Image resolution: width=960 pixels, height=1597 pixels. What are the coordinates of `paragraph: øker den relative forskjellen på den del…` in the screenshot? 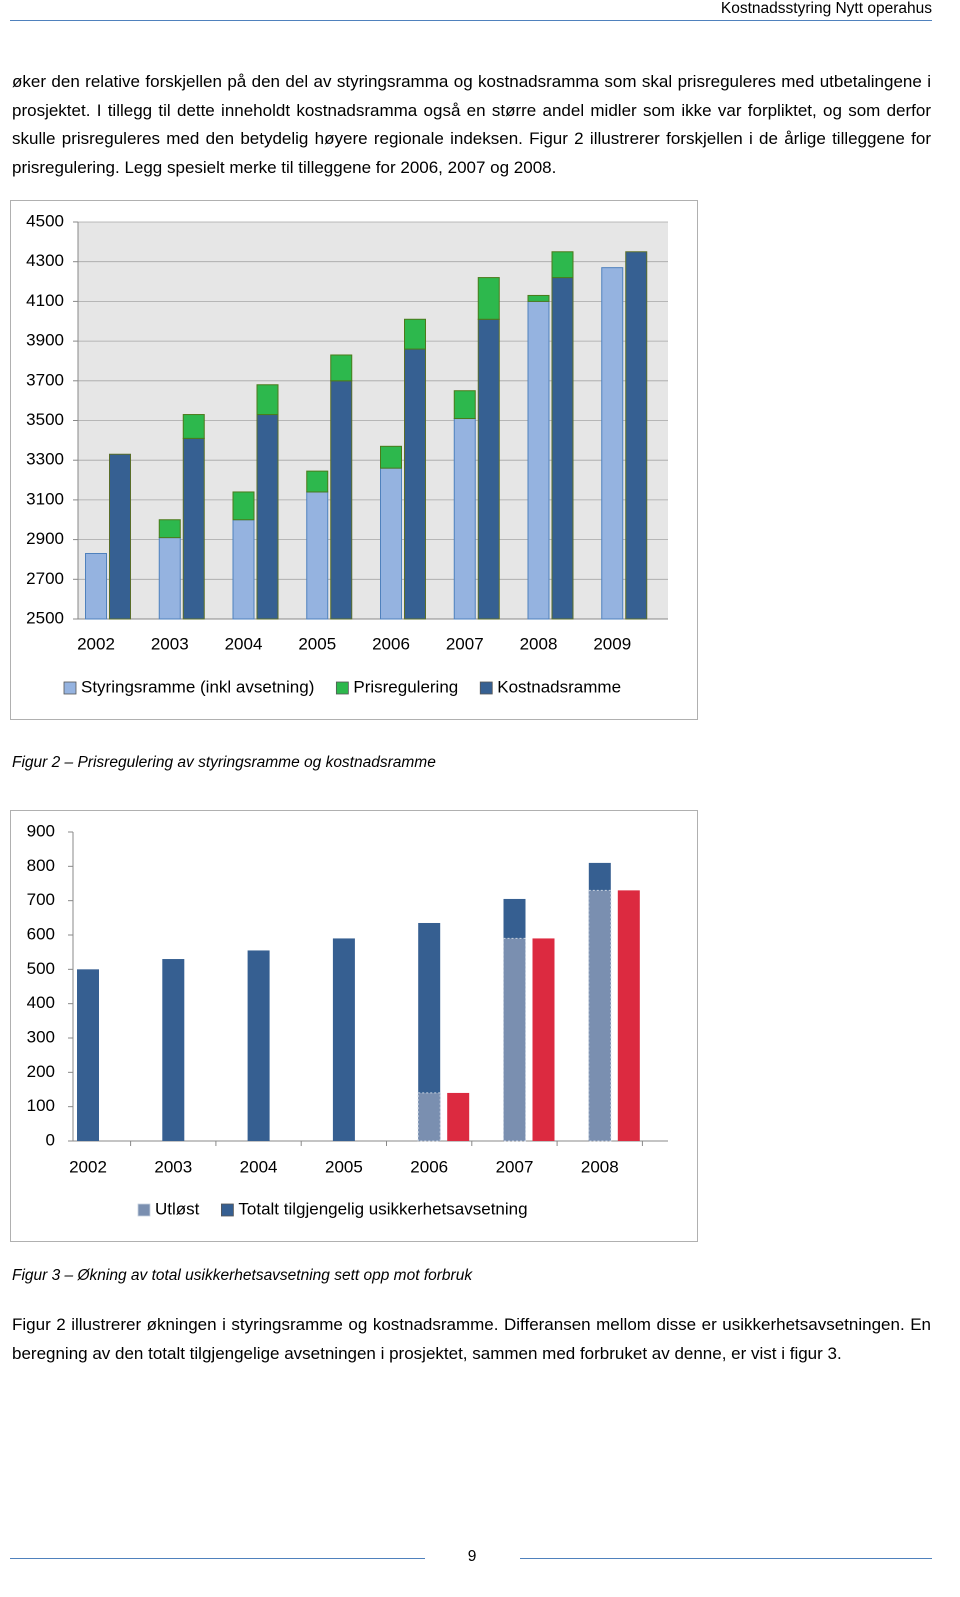 It's located at (471, 125).